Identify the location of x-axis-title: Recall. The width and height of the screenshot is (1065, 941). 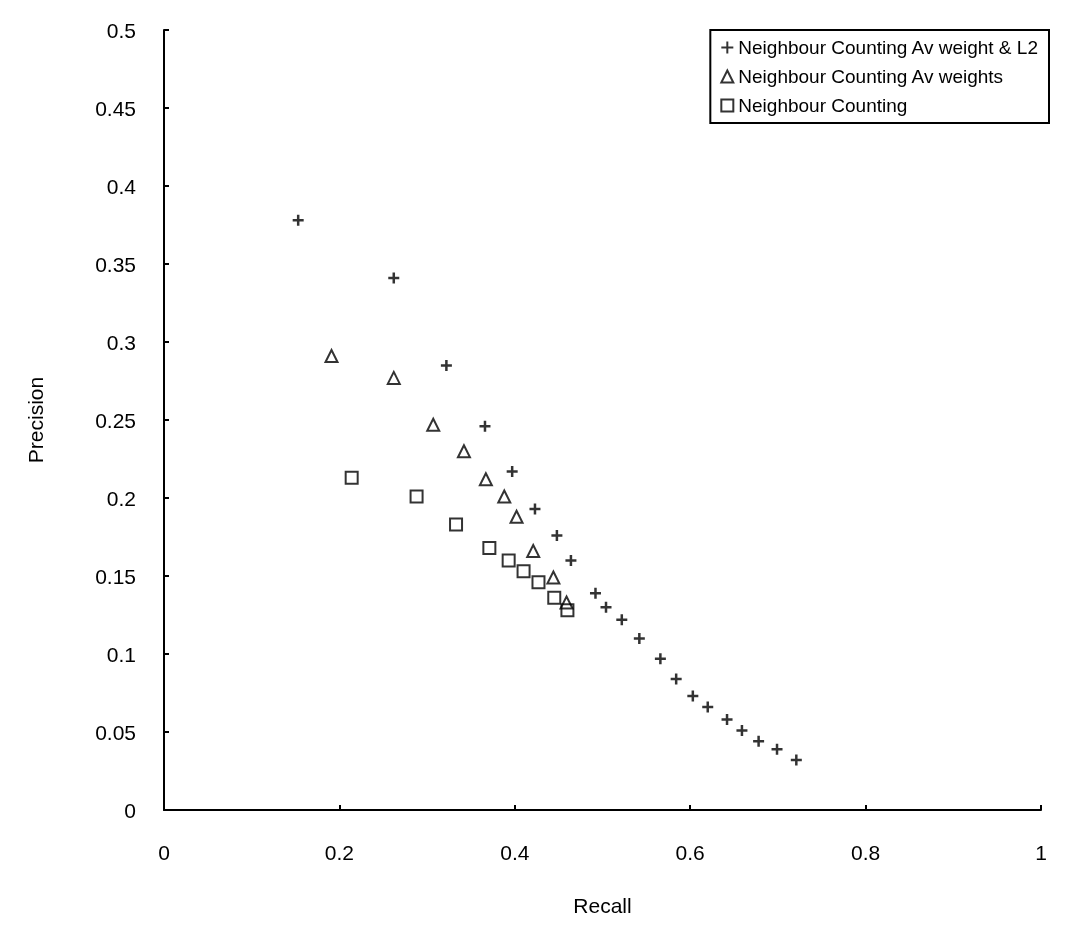
(602, 905).